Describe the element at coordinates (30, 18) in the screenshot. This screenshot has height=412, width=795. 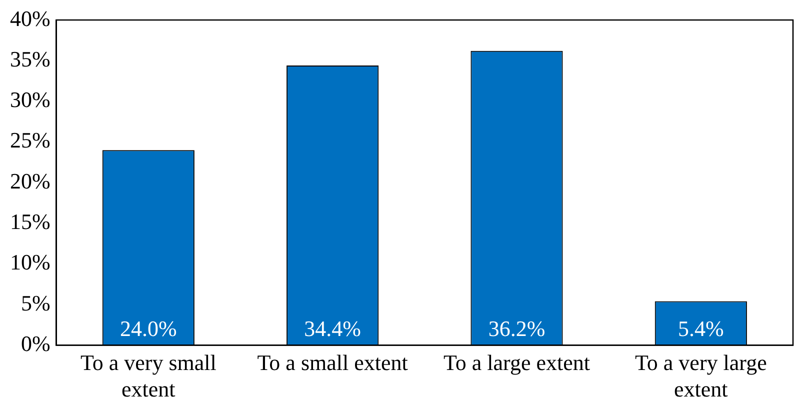
I see `y-tick-label: 40%` at that location.